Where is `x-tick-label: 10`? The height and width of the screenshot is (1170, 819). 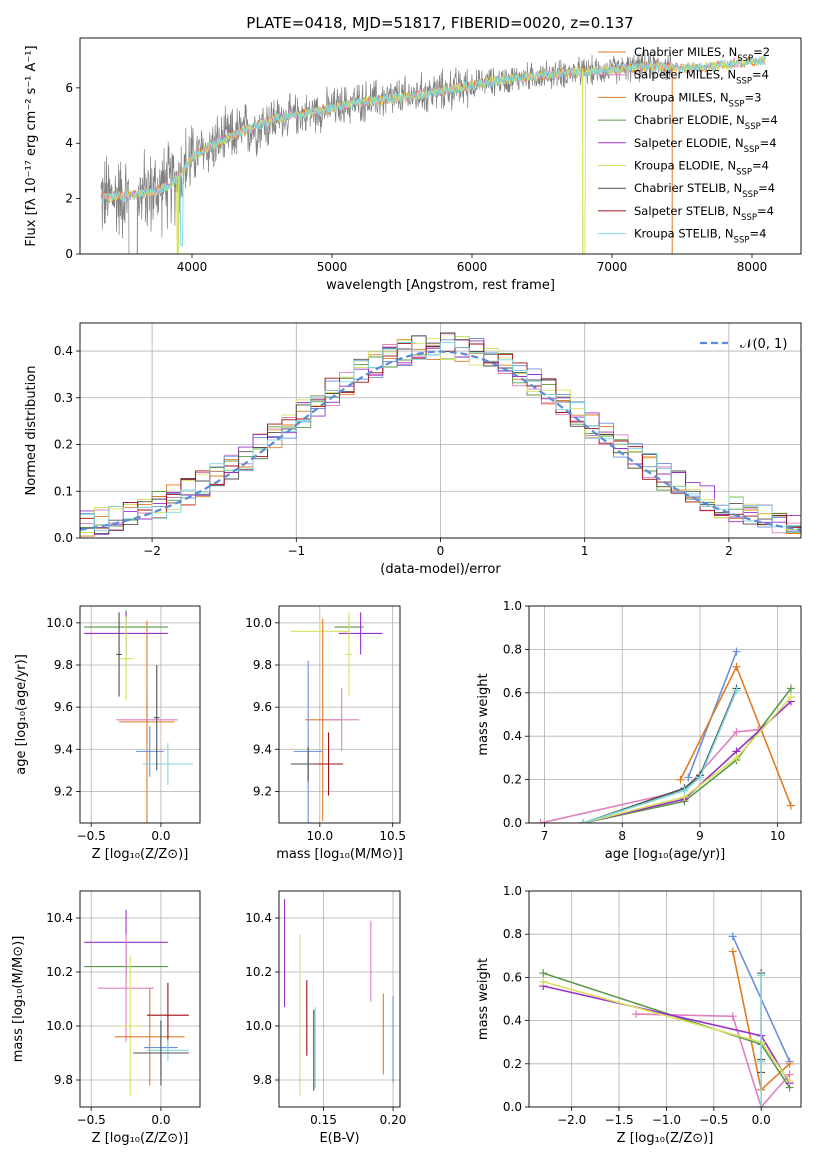
x-tick-label: 10 is located at coordinates (777, 836).